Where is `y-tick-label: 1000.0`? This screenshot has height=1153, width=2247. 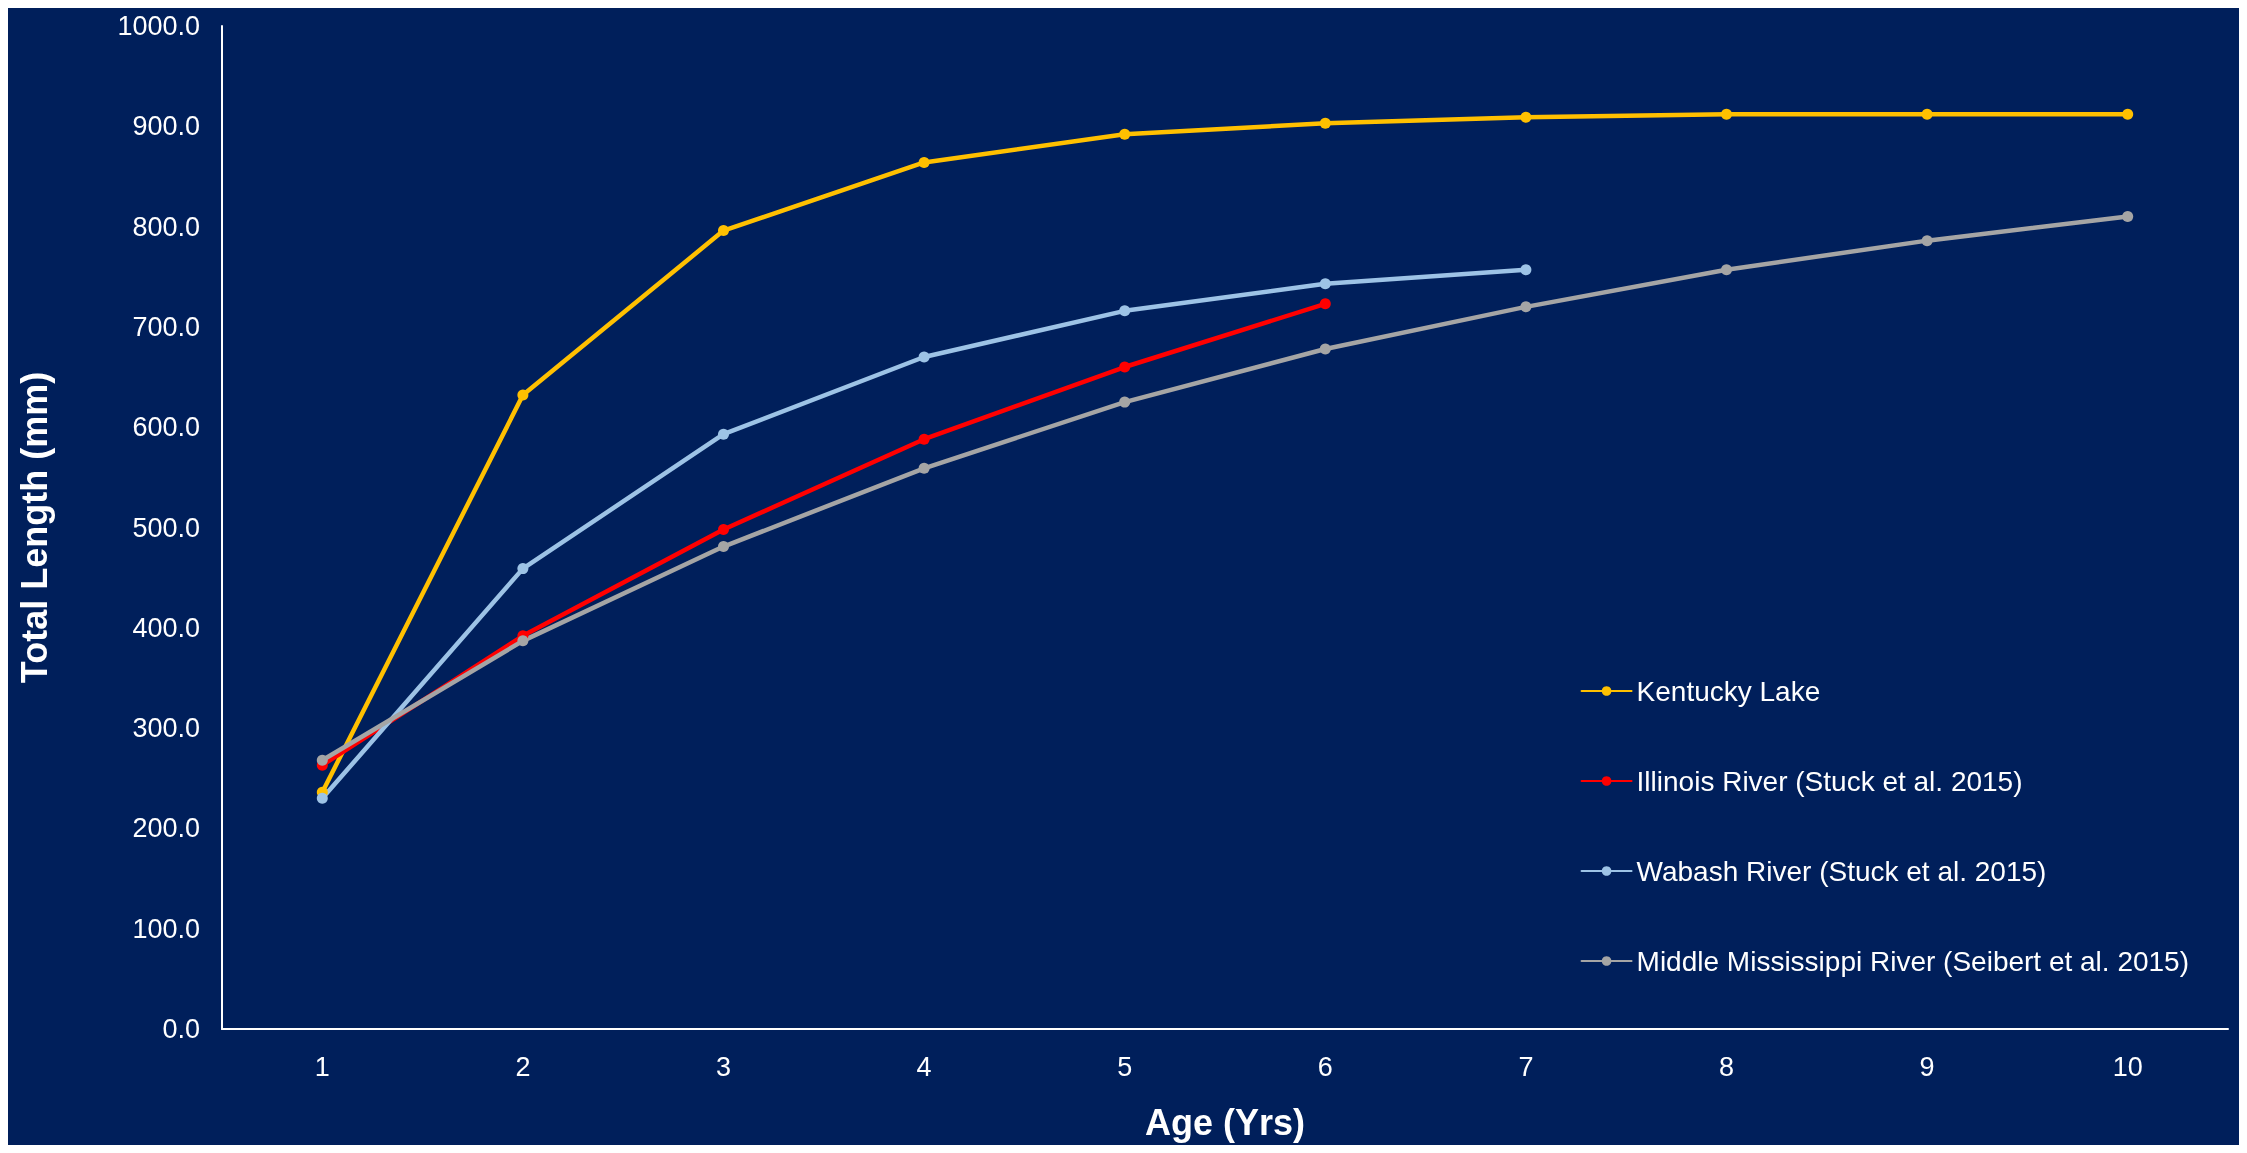 y-tick-label: 1000.0 is located at coordinates (158, 26).